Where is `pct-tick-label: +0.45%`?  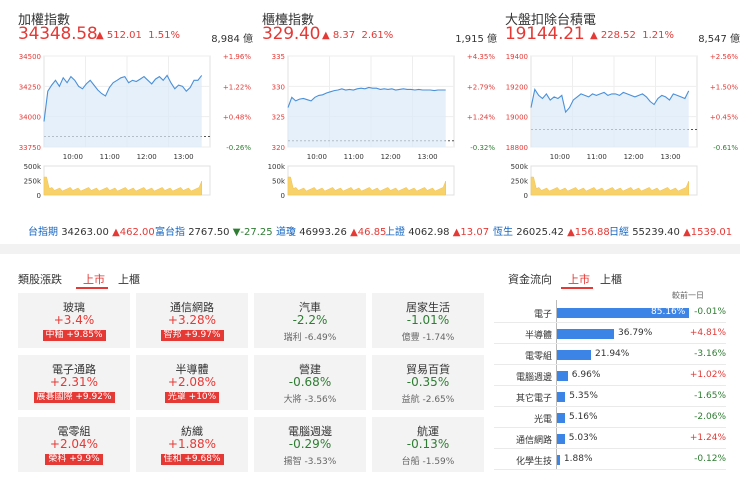
pct-tick-label: +0.45% is located at coordinates (724, 118).